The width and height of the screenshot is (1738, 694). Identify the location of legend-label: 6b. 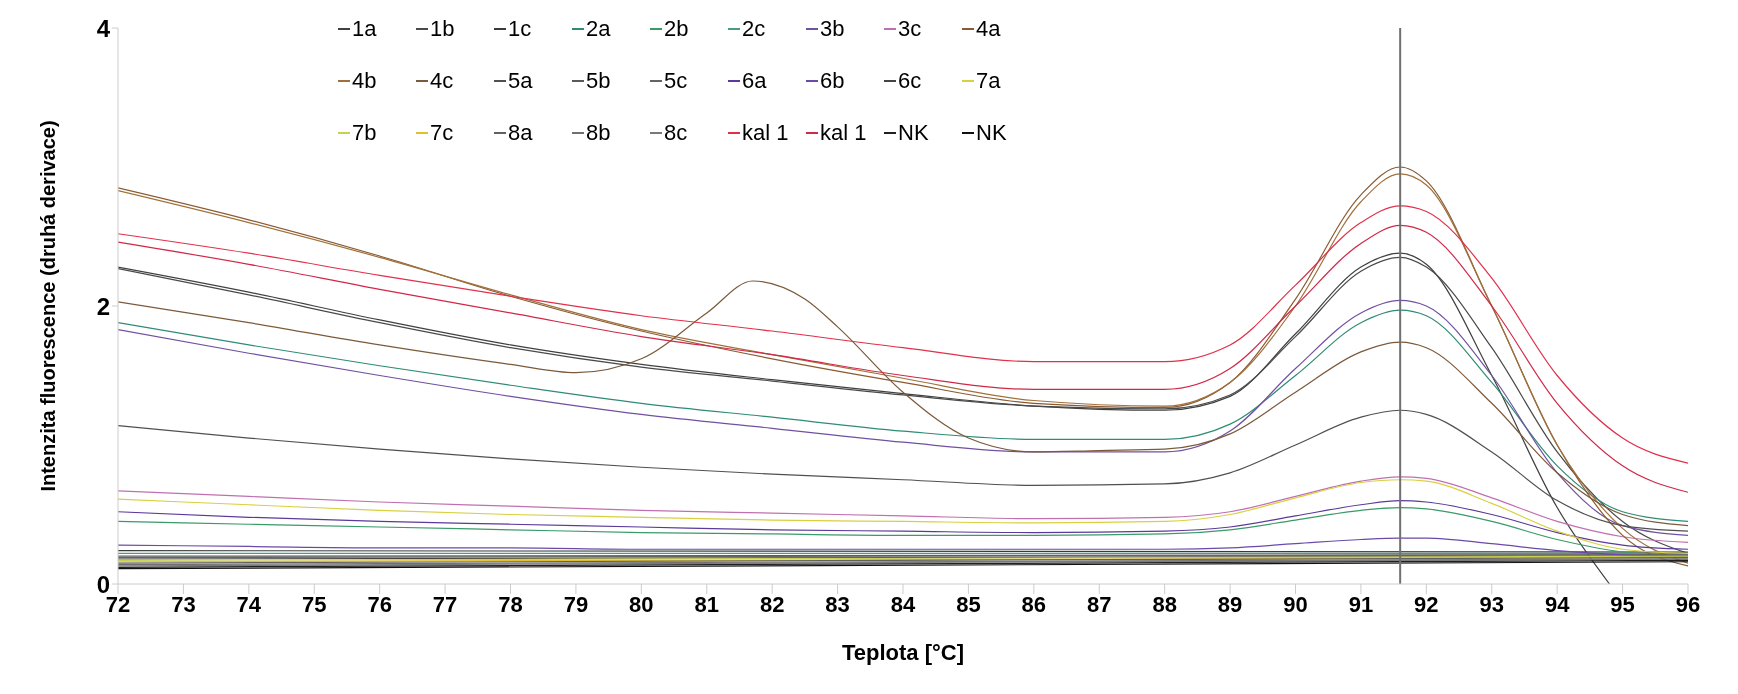
(832, 81).